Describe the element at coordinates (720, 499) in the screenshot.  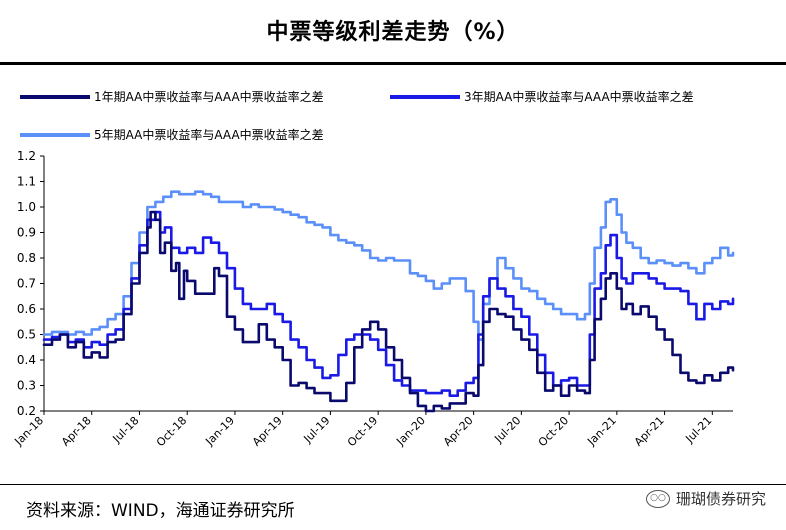
I see `watermark-text: 珊瑚债券研究` at that location.